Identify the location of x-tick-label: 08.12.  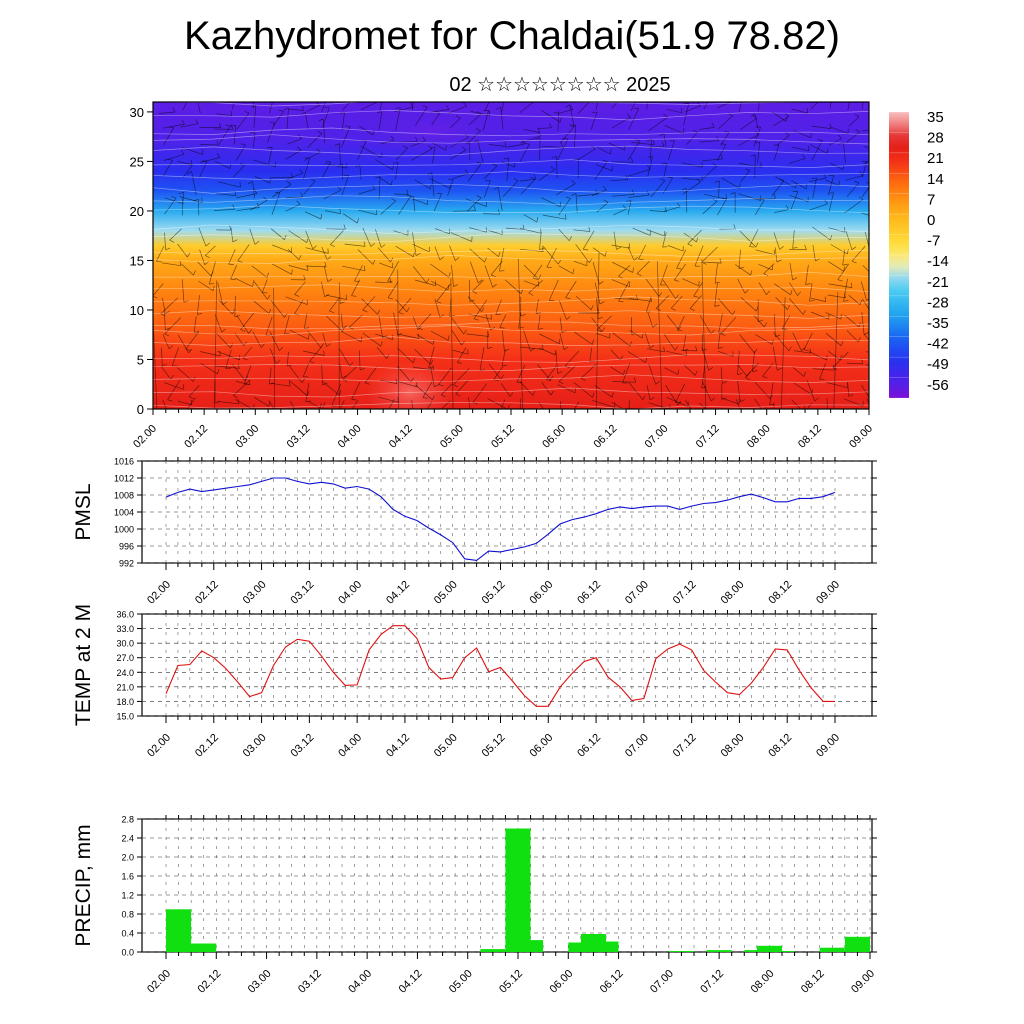
(780, 746).